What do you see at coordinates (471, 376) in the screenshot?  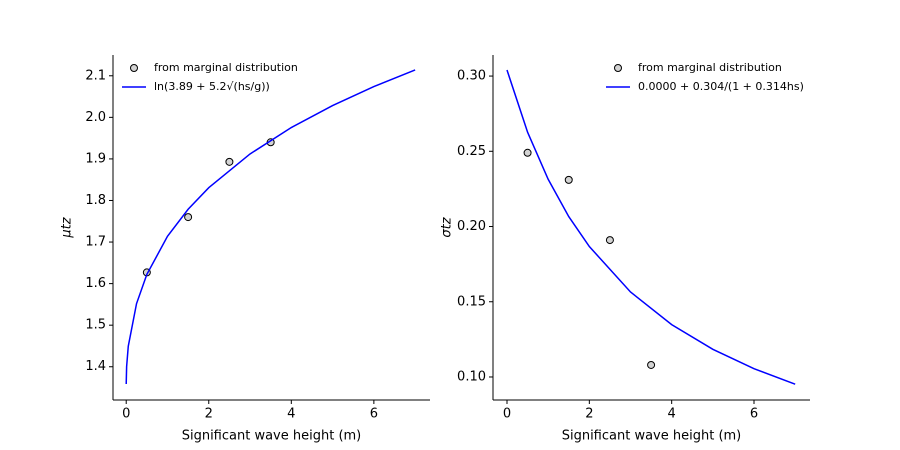 I see `y-tick-label: 0.10` at bounding box center [471, 376].